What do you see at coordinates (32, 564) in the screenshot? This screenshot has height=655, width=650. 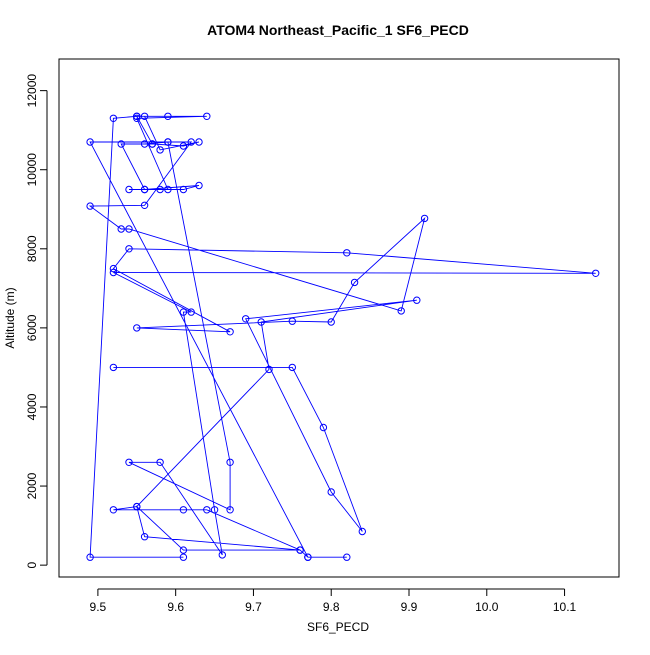 I see `y-tick-label: 0` at bounding box center [32, 564].